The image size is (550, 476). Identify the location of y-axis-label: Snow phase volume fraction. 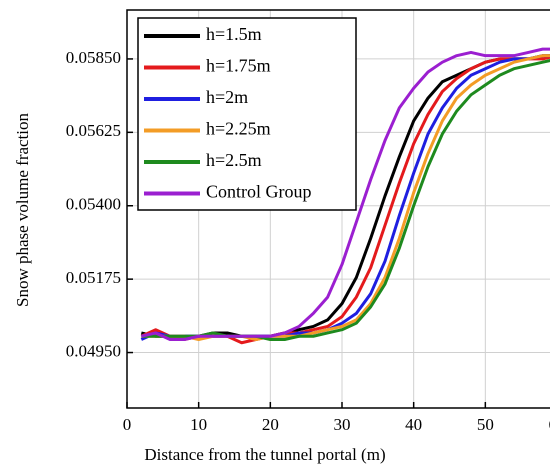
(22, 209).